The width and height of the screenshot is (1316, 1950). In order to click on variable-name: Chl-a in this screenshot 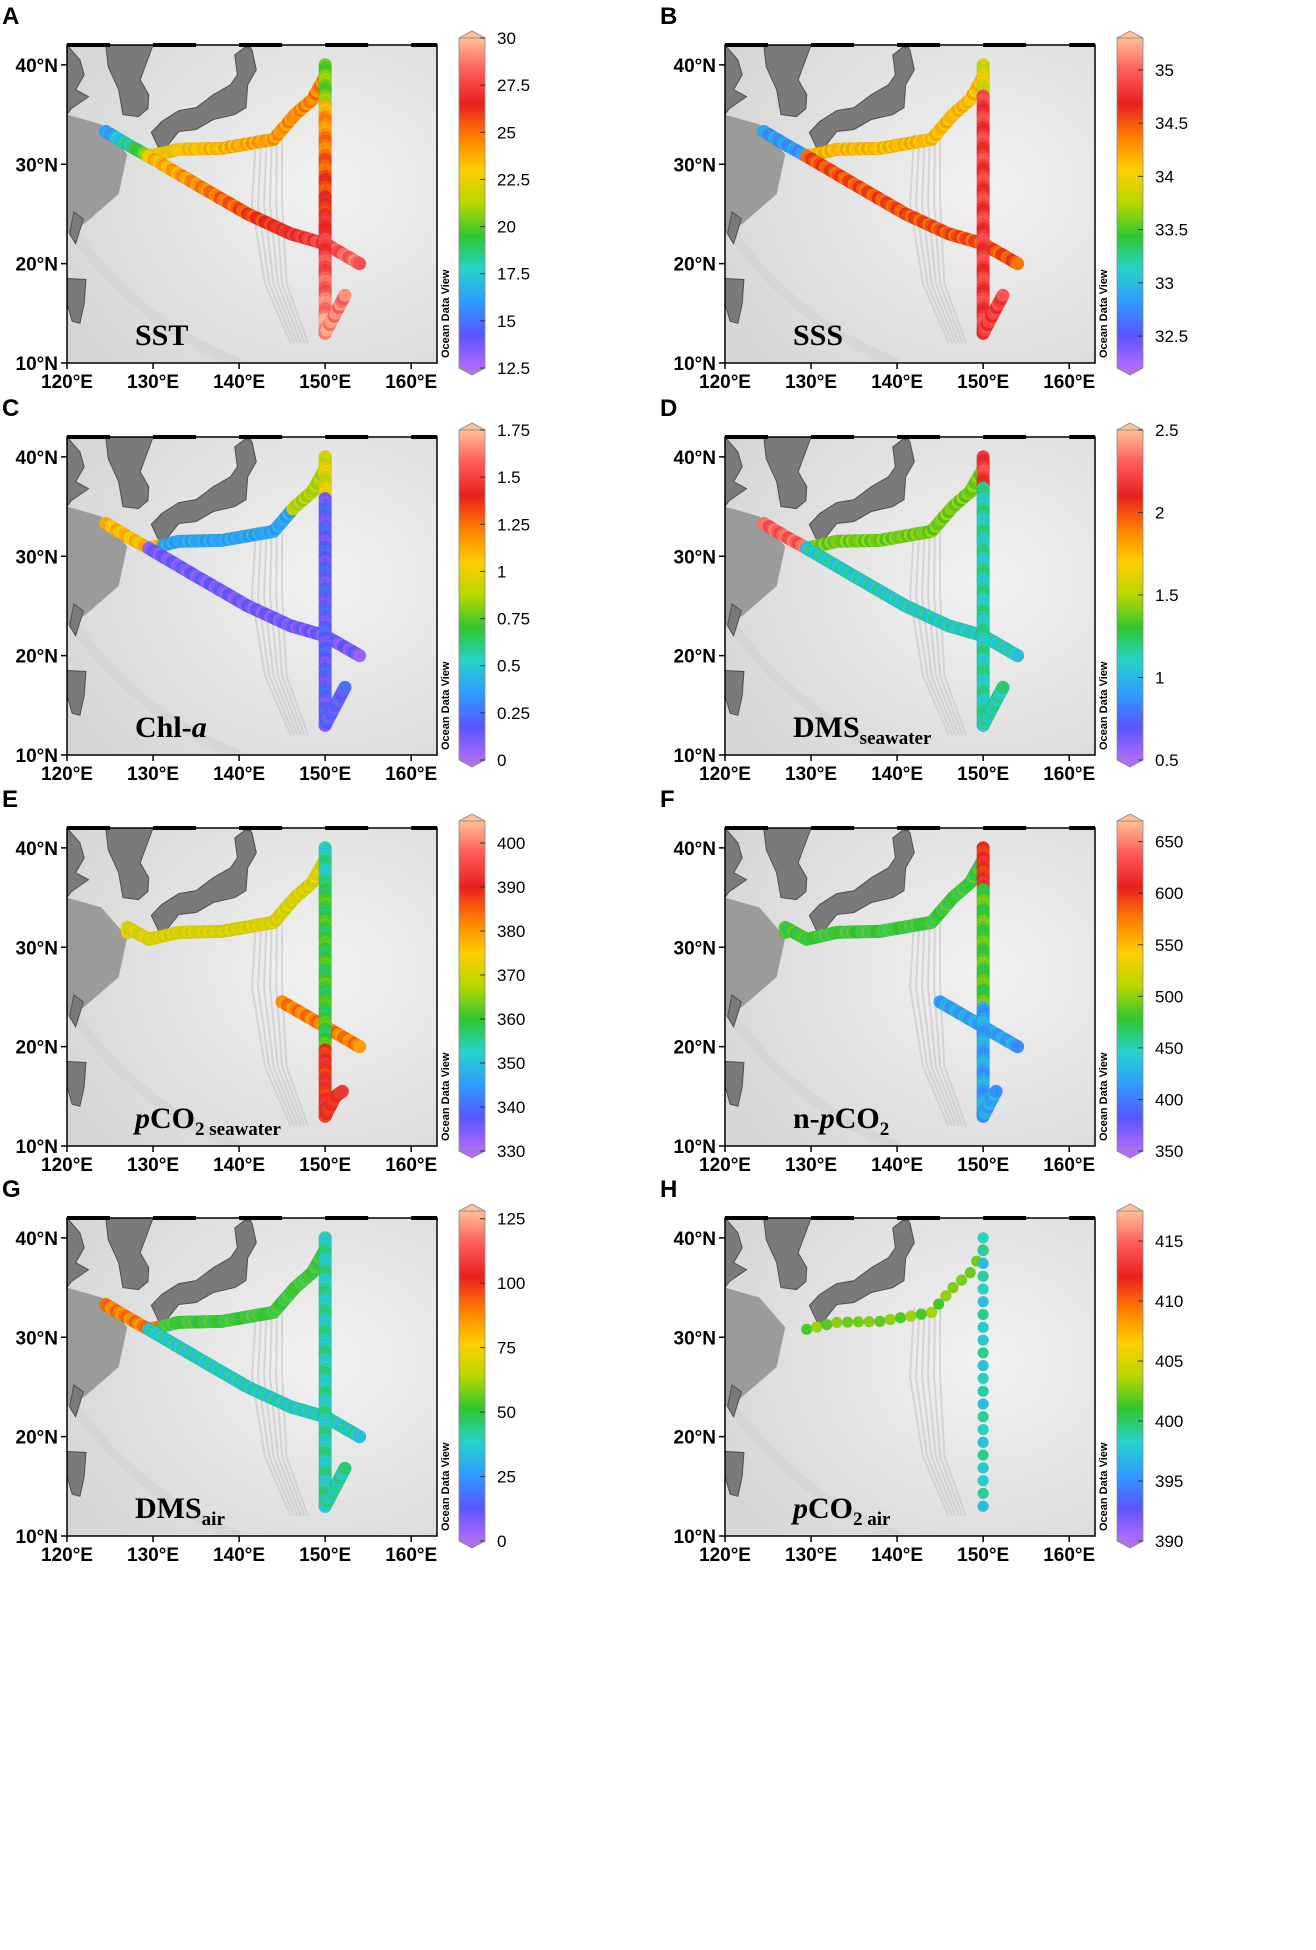, I will do `click(171, 727)`.